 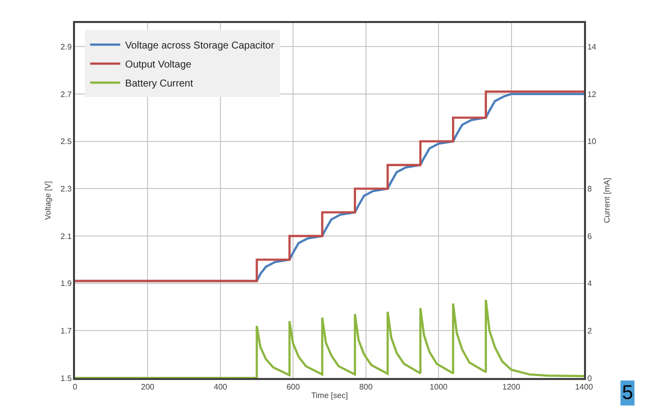 I want to click on y2-tick-label: 0, so click(x=589, y=378).